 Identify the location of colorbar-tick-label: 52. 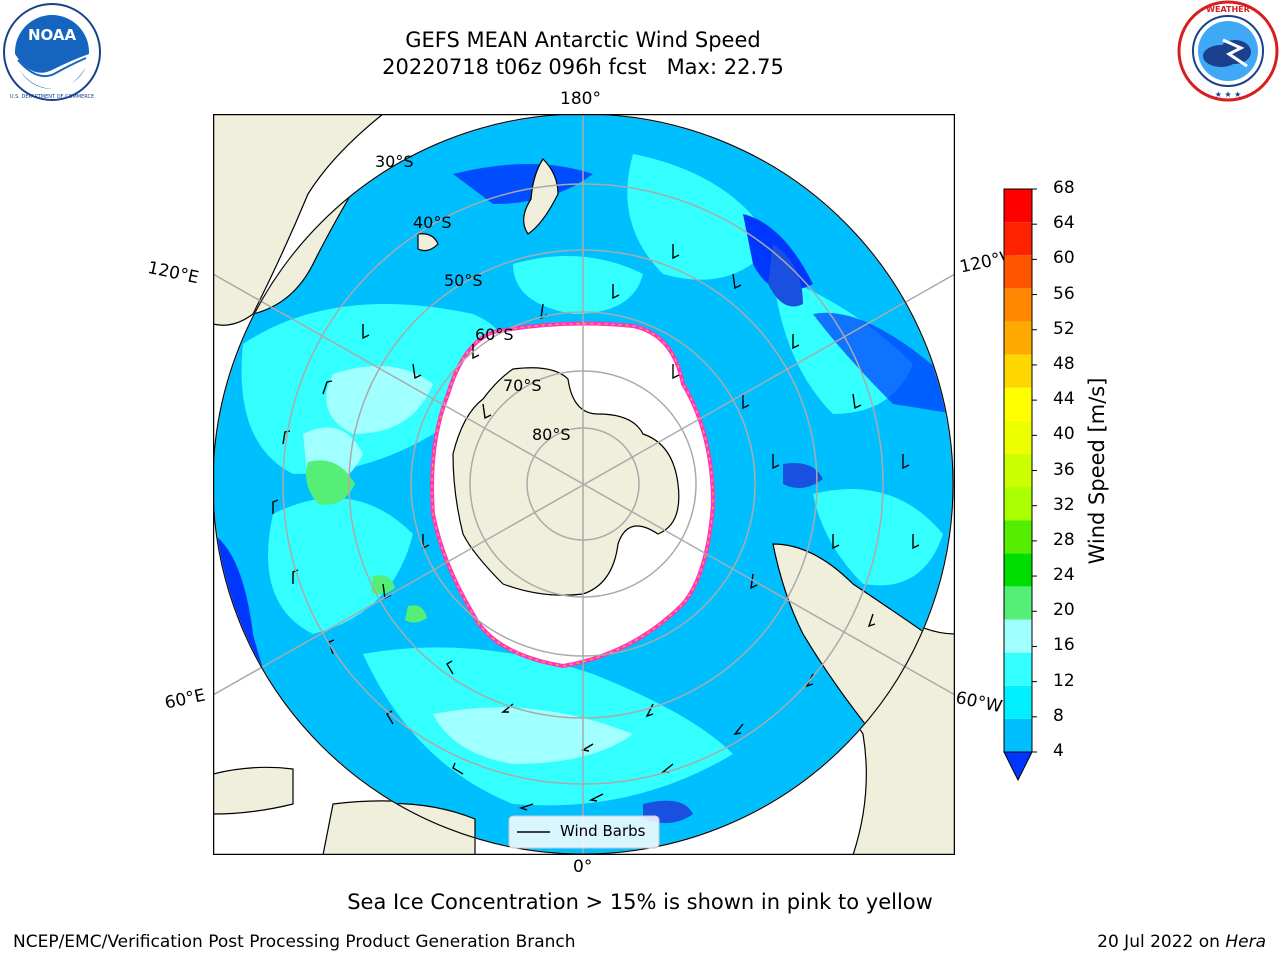
(1064, 328).